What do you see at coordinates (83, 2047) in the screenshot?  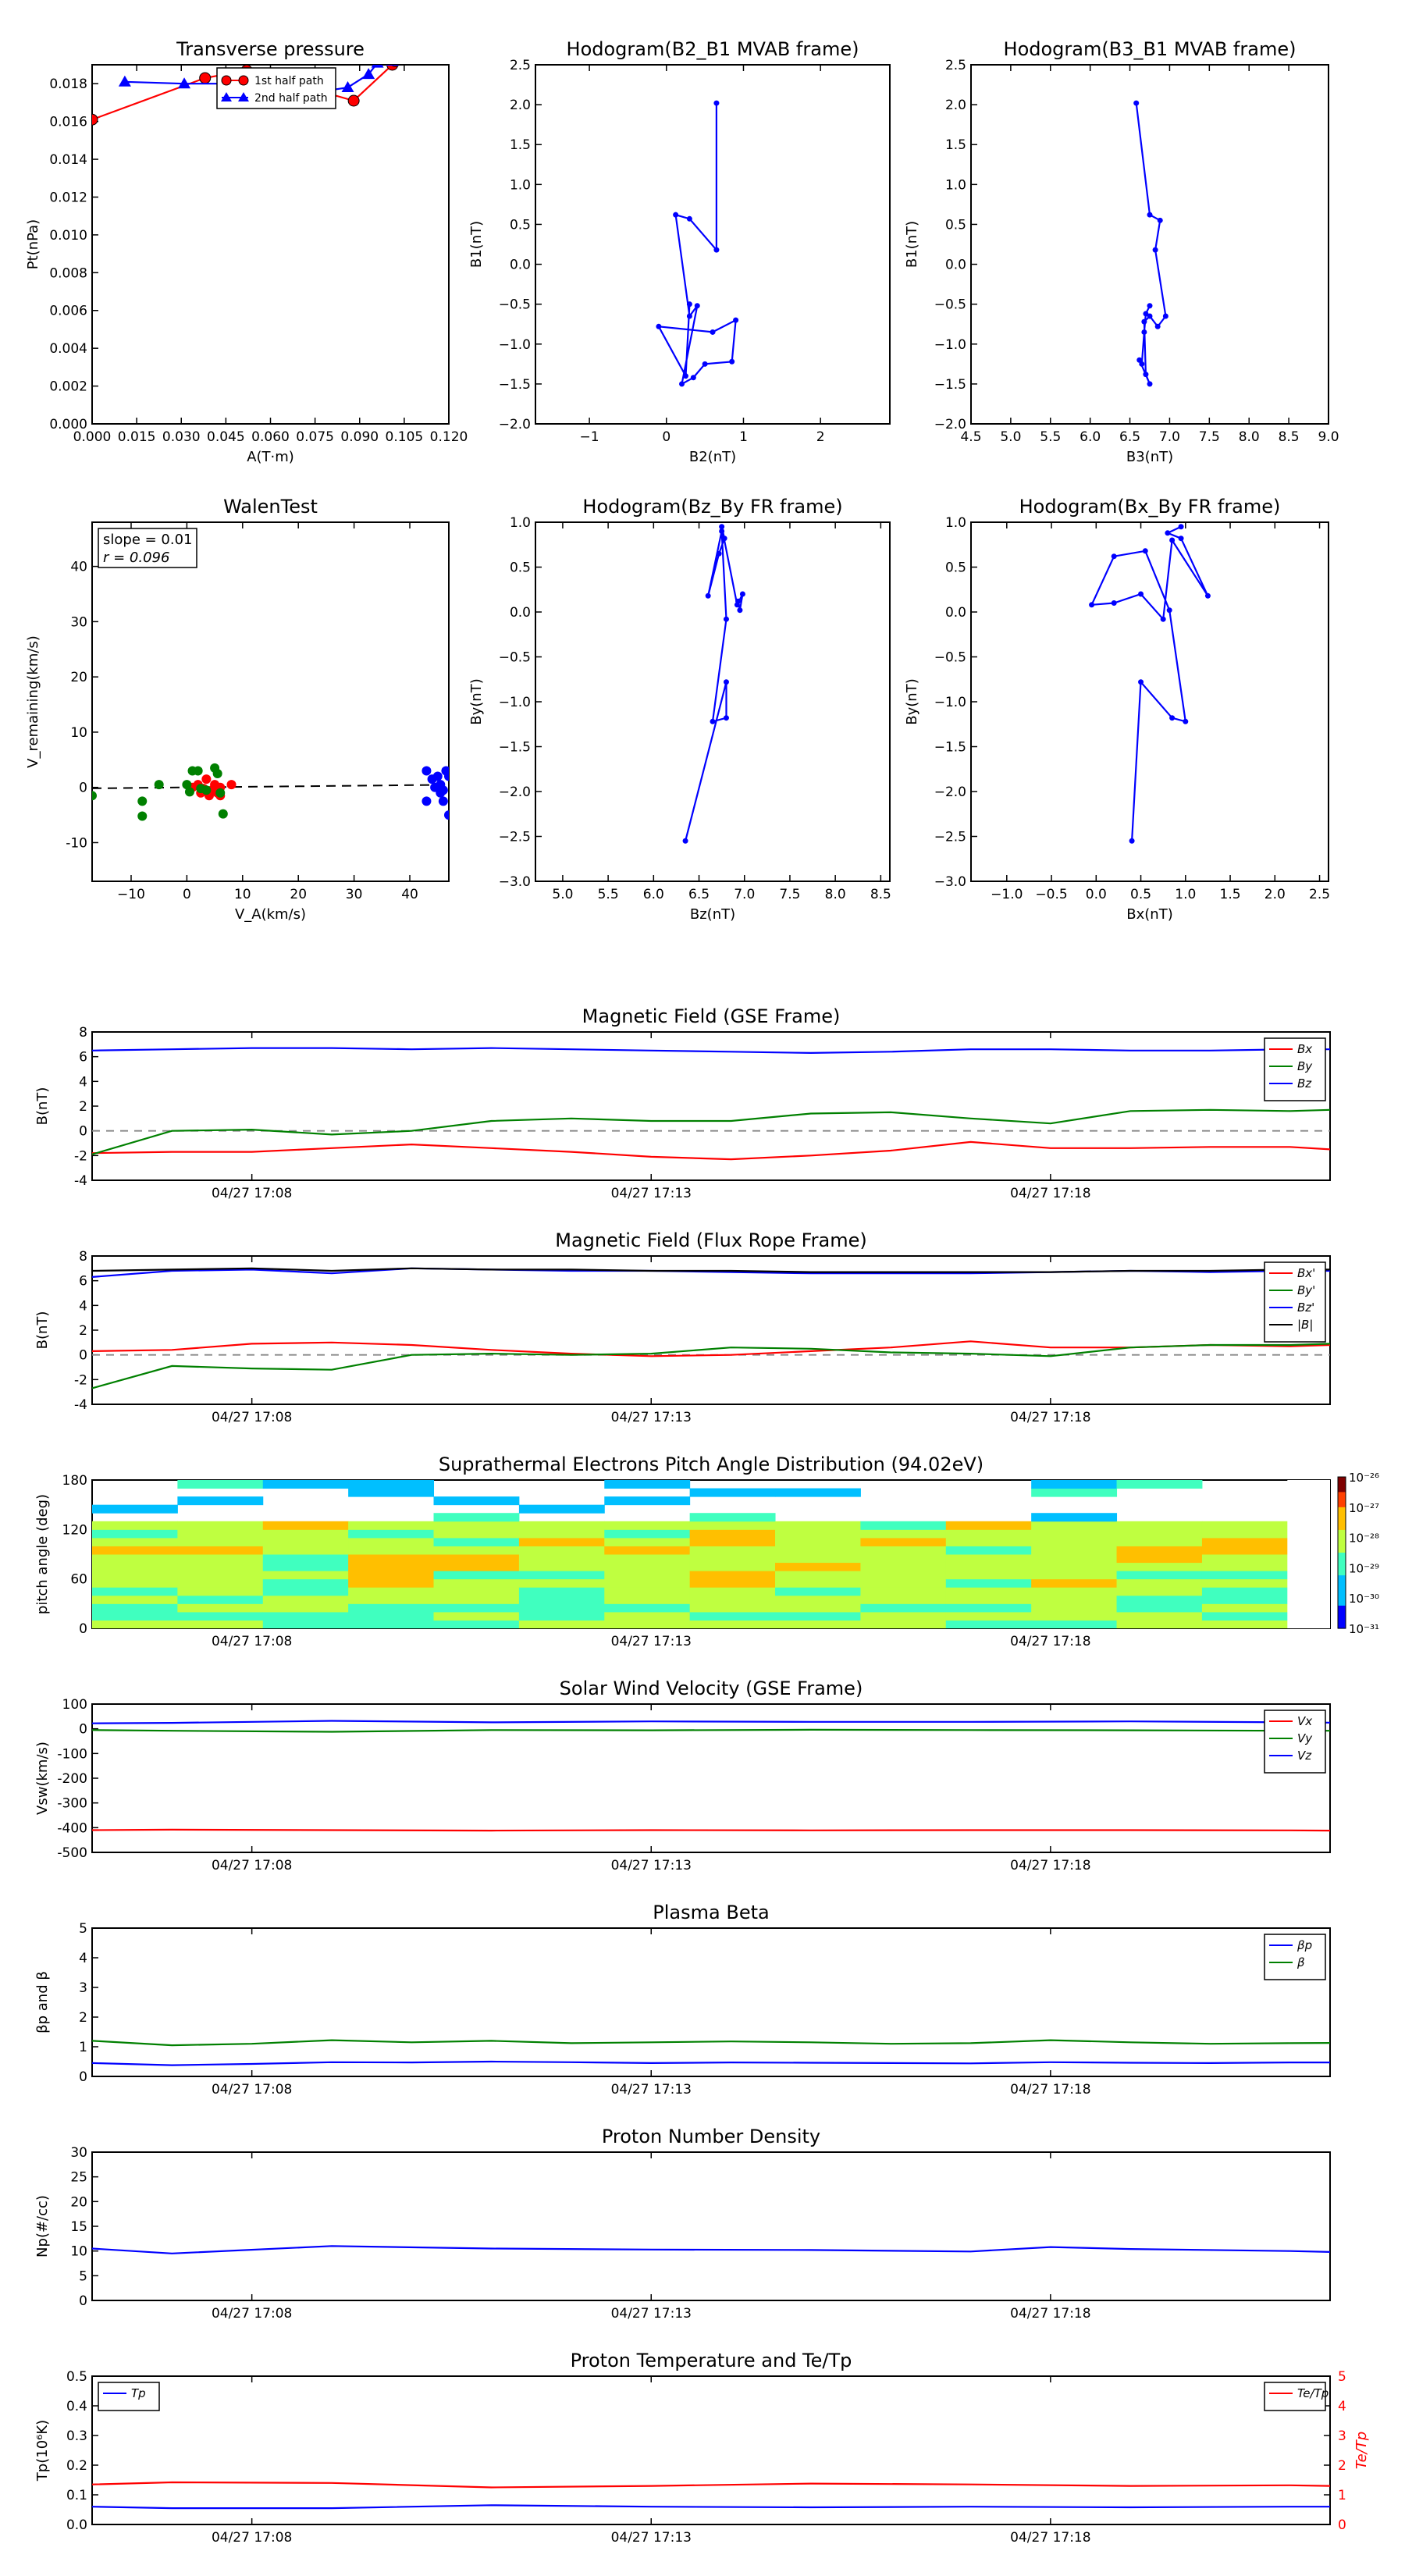 I see `y-tick-label: 1` at bounding box center [83, 2047].